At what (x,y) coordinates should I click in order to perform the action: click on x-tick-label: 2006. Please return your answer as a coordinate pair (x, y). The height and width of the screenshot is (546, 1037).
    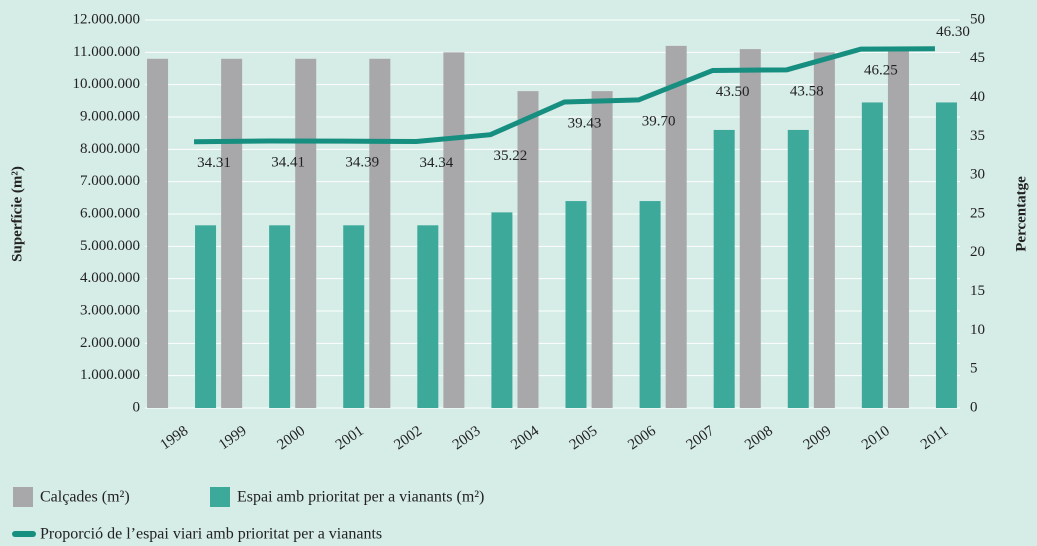
    Looking at the image, I should click on (642, 438).